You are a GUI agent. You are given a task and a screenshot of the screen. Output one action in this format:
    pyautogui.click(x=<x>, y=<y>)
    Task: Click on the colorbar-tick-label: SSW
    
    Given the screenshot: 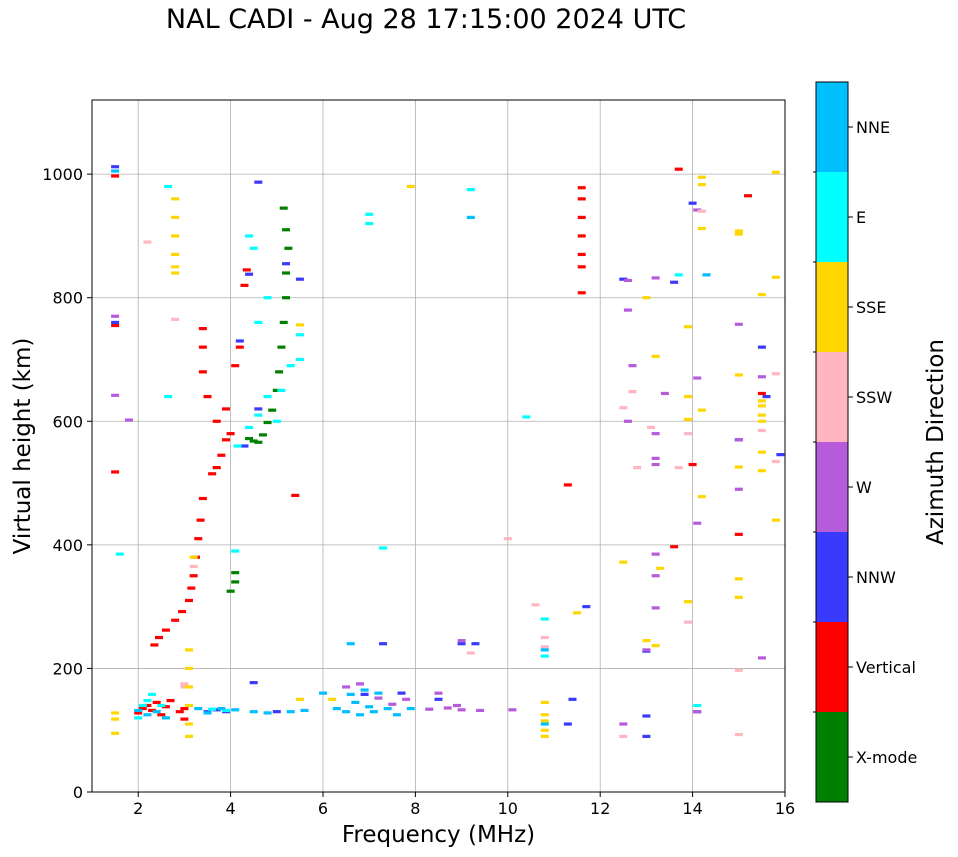 What is the action you would take?
    pyautogui.click(x=874, y=397)
    